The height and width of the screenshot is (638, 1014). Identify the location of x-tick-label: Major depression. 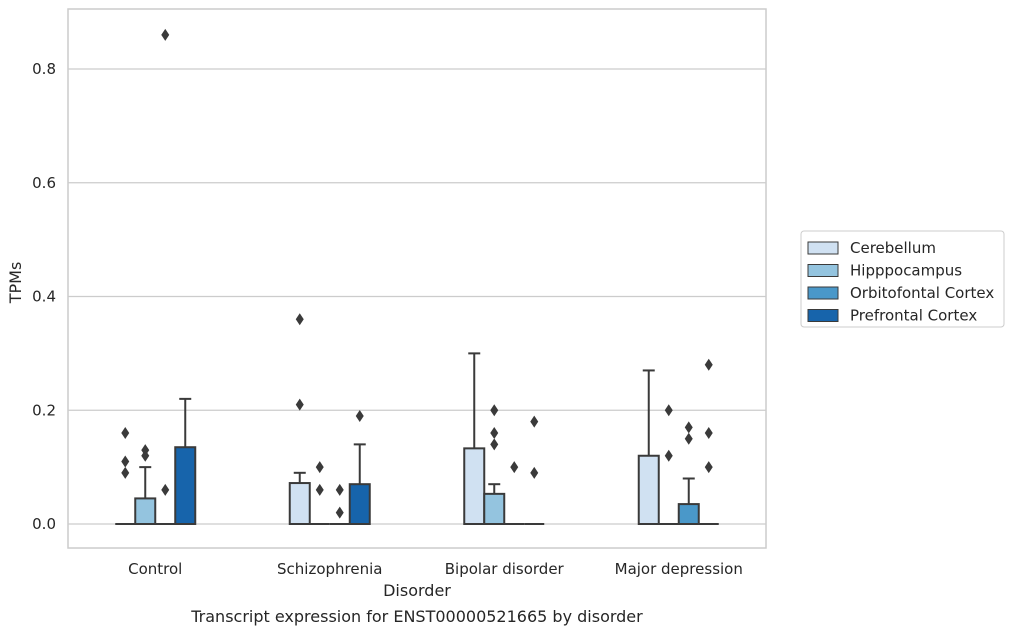
(679, 569).